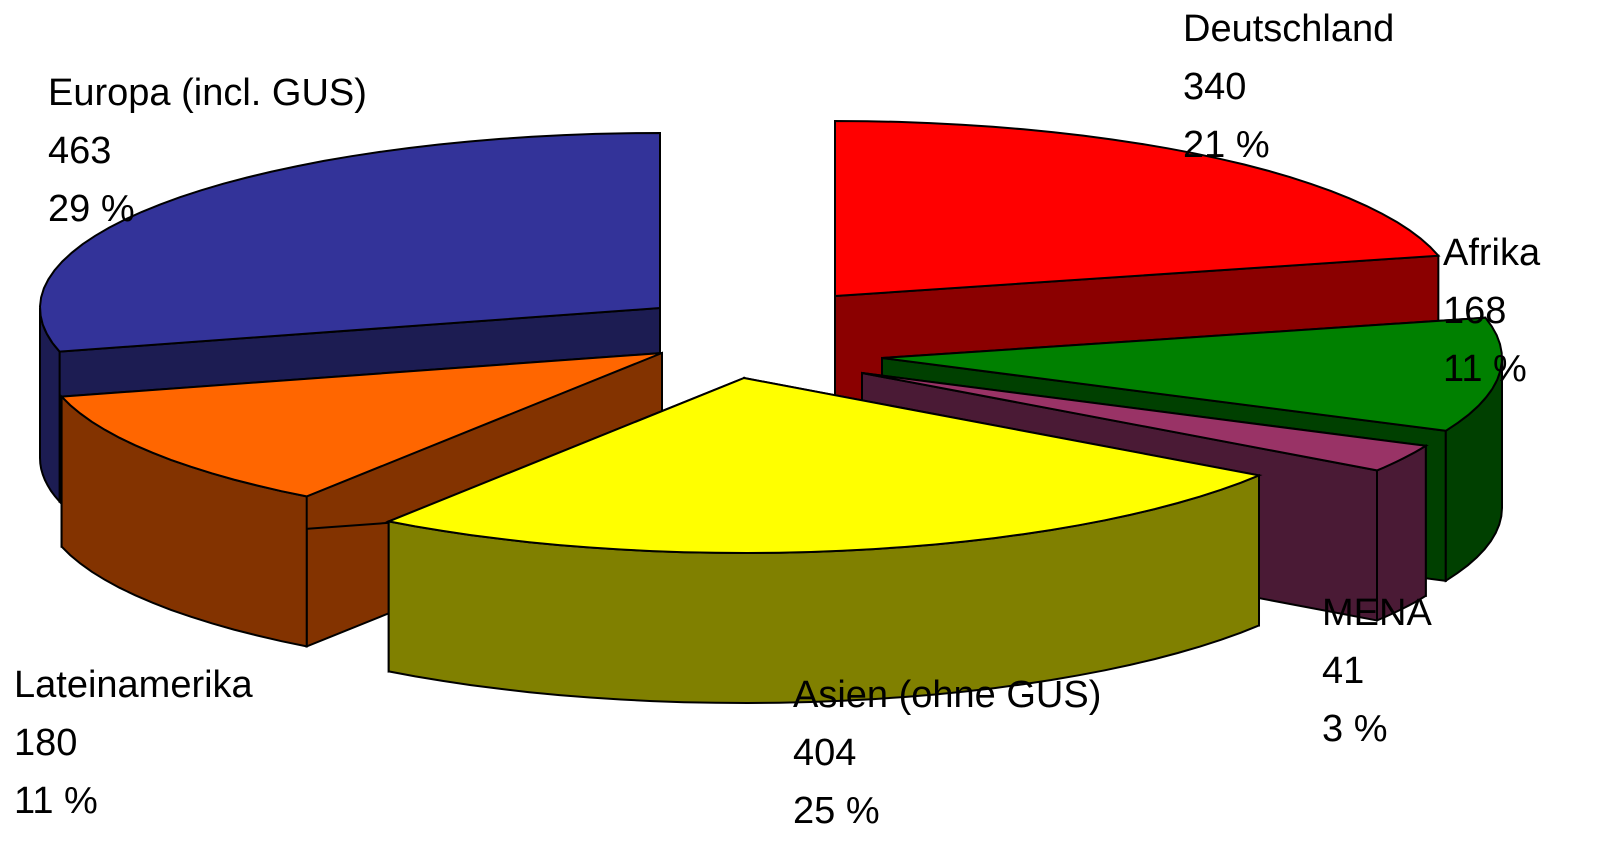 The image size is (1614, 859). Describe the element at coordinates (1343, 671) in the screenshot. I see `label-mena-value: 41` at that location.